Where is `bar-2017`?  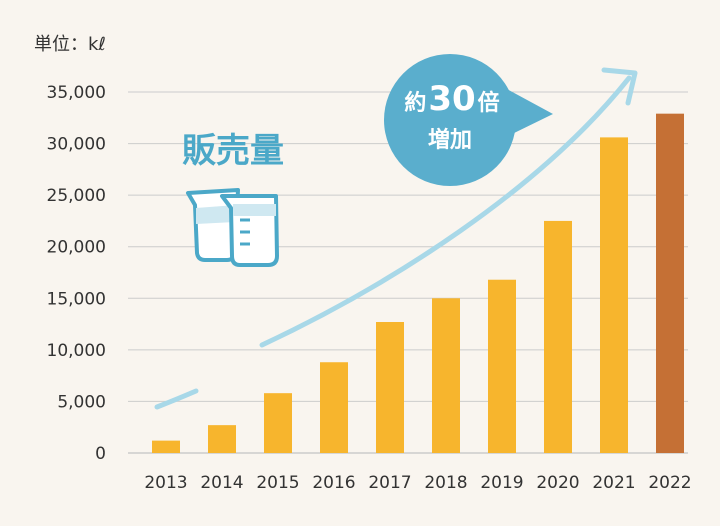 bar-2017 is located at coordinates (390, 387).